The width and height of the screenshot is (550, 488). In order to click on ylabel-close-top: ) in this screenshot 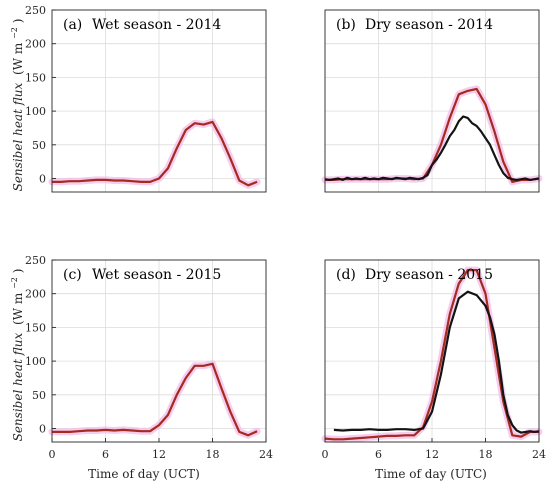, I will do `click(18, 21)`.